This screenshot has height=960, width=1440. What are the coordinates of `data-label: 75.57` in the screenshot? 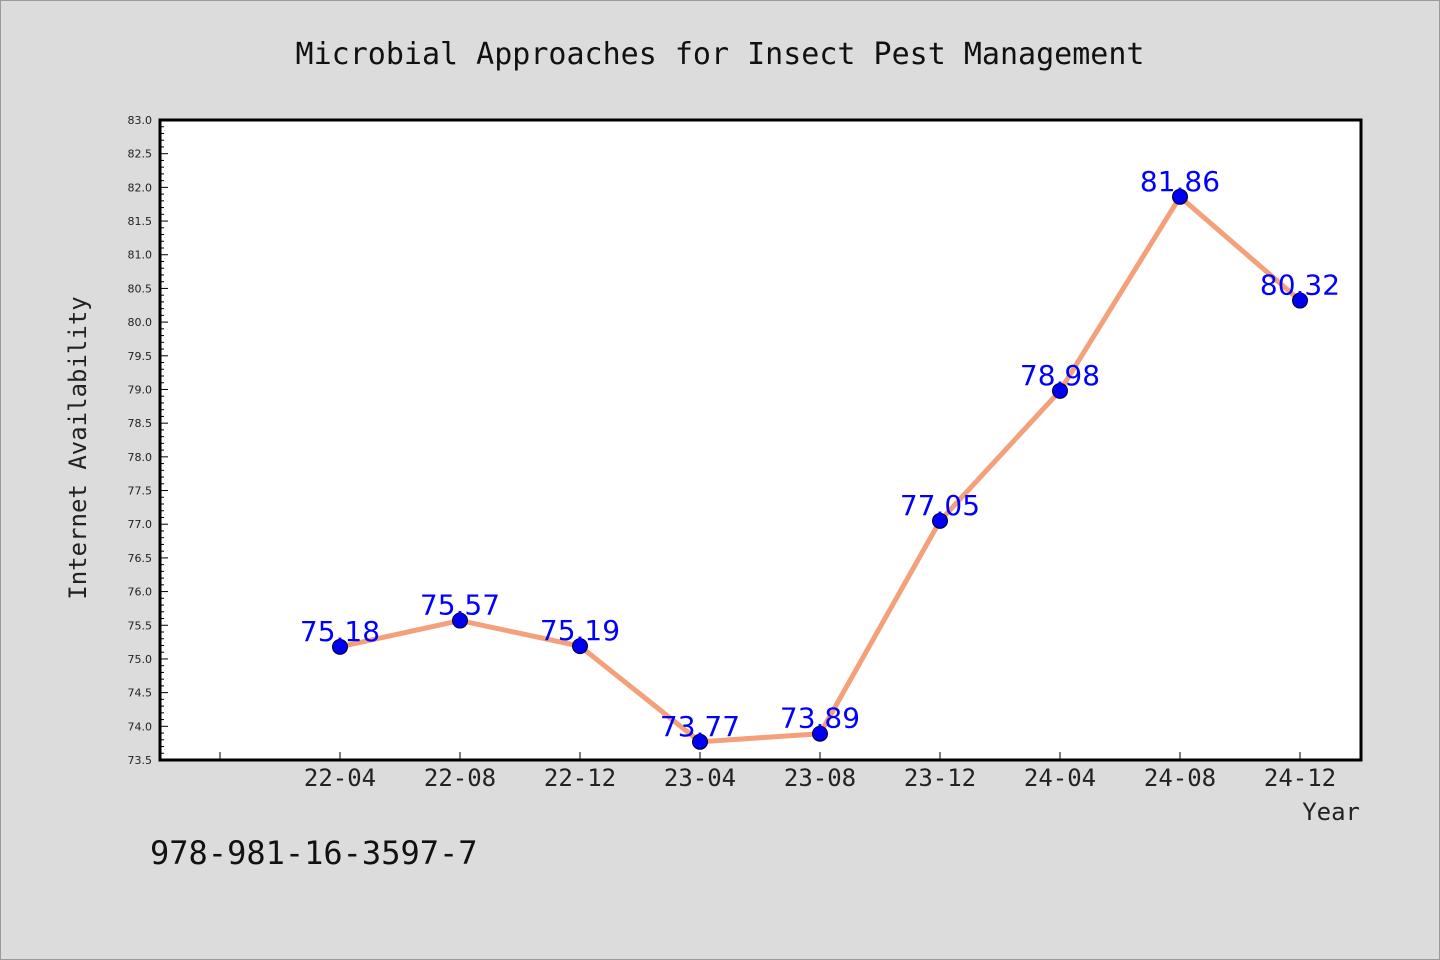 It's located at (460, 605).